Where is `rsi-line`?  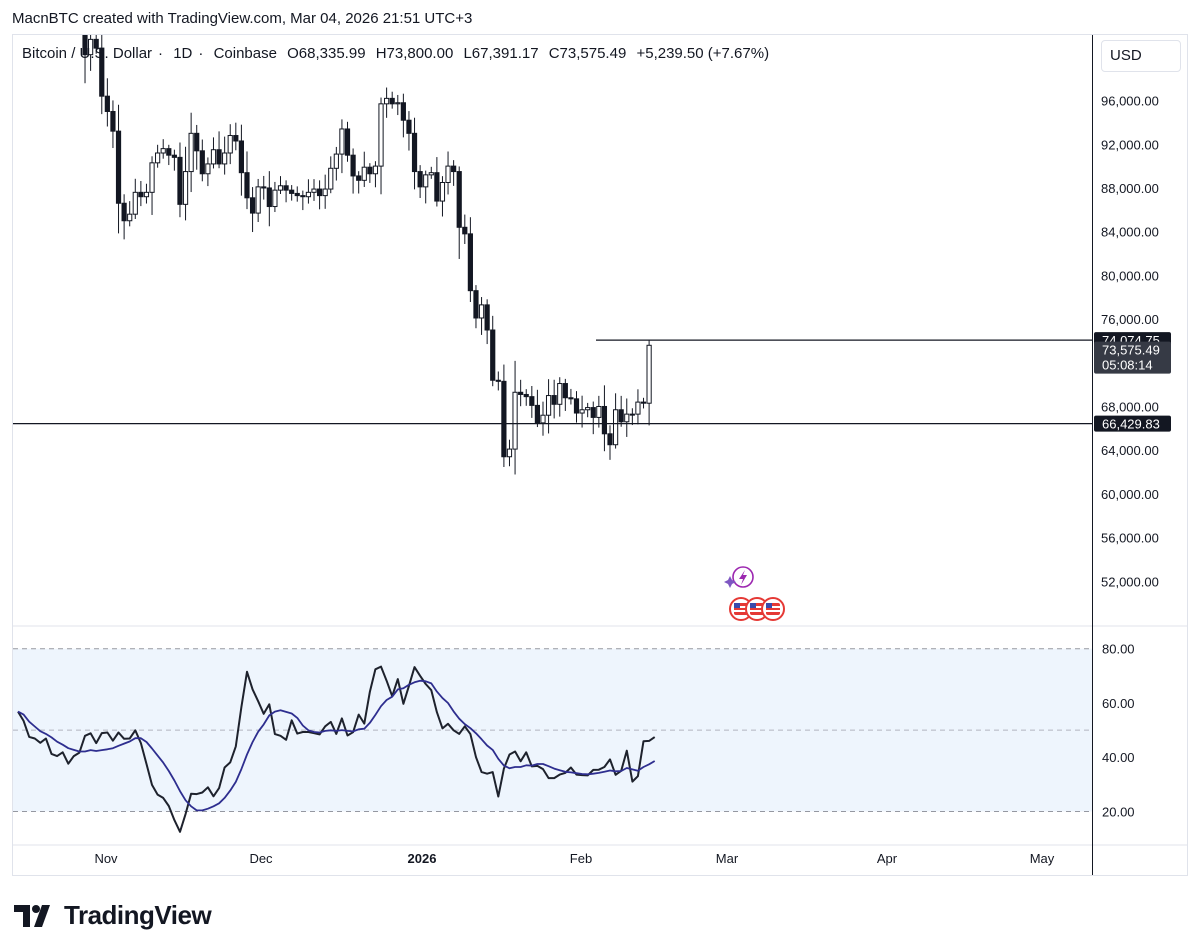
rsi-line is located at coordinates (336, 749).